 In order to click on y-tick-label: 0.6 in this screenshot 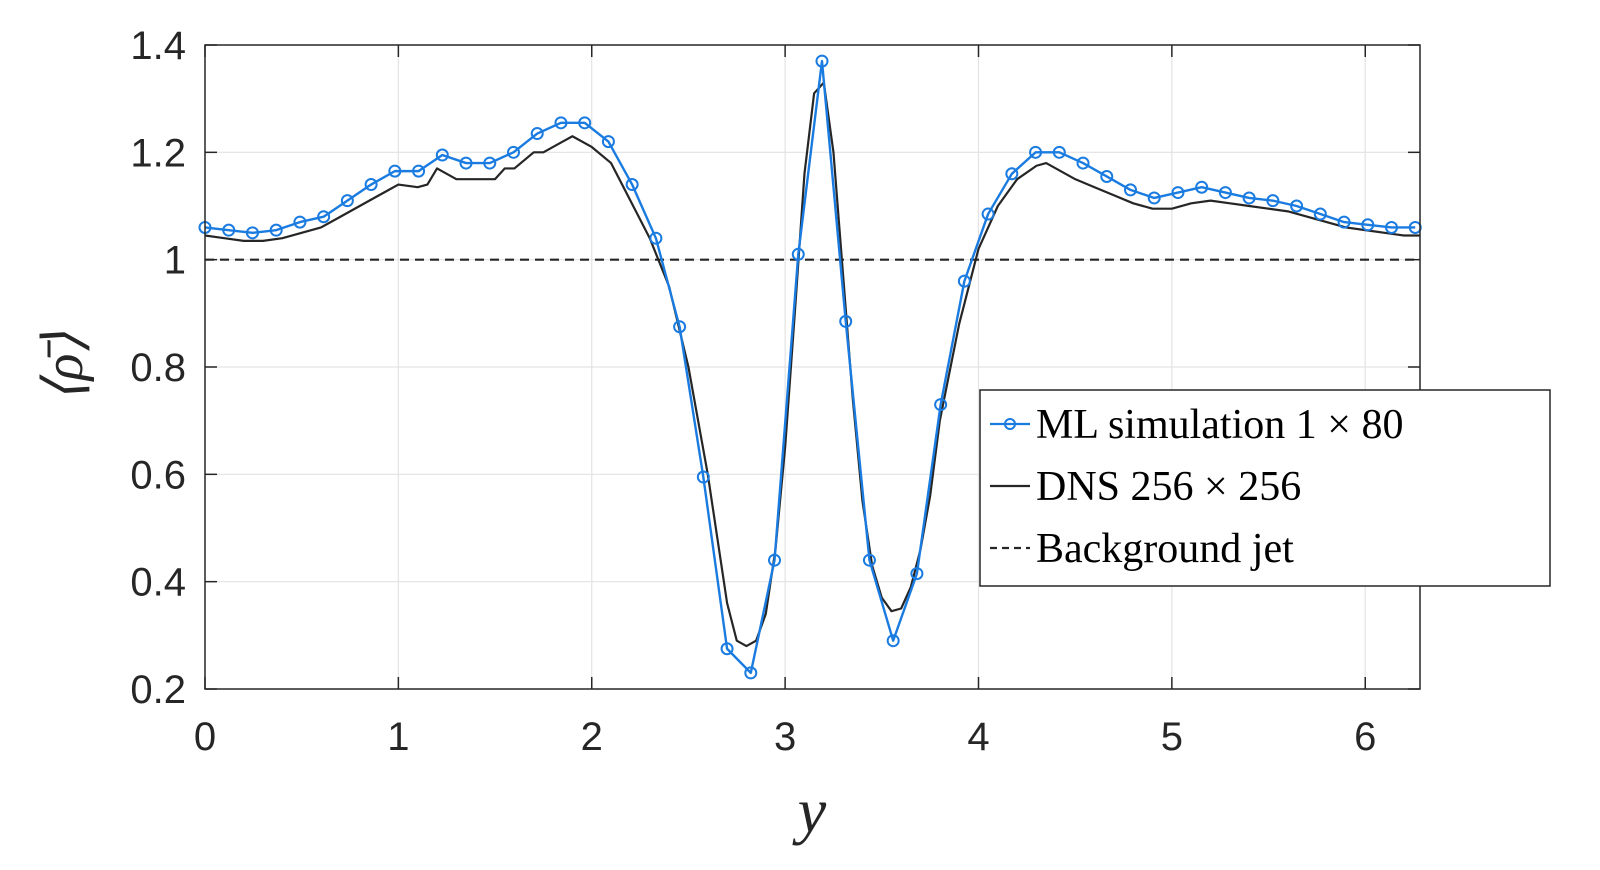, I will do `click(158, 475)`.